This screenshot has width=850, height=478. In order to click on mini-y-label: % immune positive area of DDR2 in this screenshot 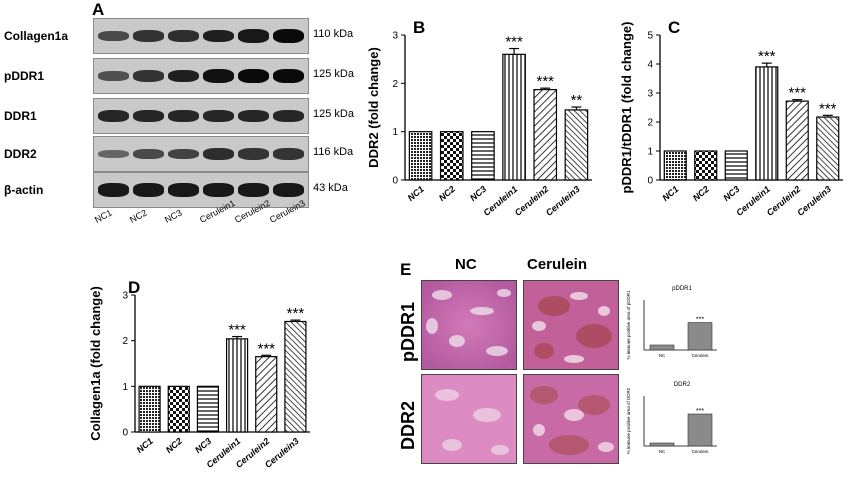, I will do `click(628, 420)`.